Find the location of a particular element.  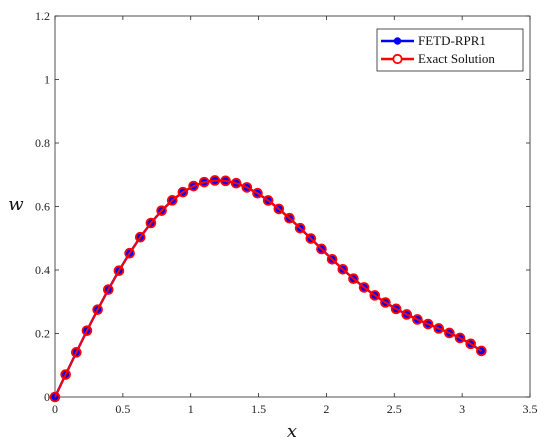

y-axis-label: w is located at coordinates (16, 204).